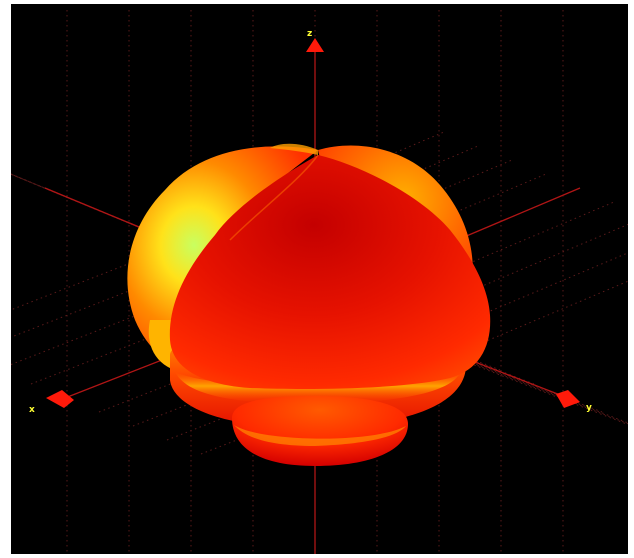 Image resolution: width=634 pixels, height=558 pixels. Describe the element at coordinates (309, 34) in the screenshot. I see `z-axis-label: z` at that location.